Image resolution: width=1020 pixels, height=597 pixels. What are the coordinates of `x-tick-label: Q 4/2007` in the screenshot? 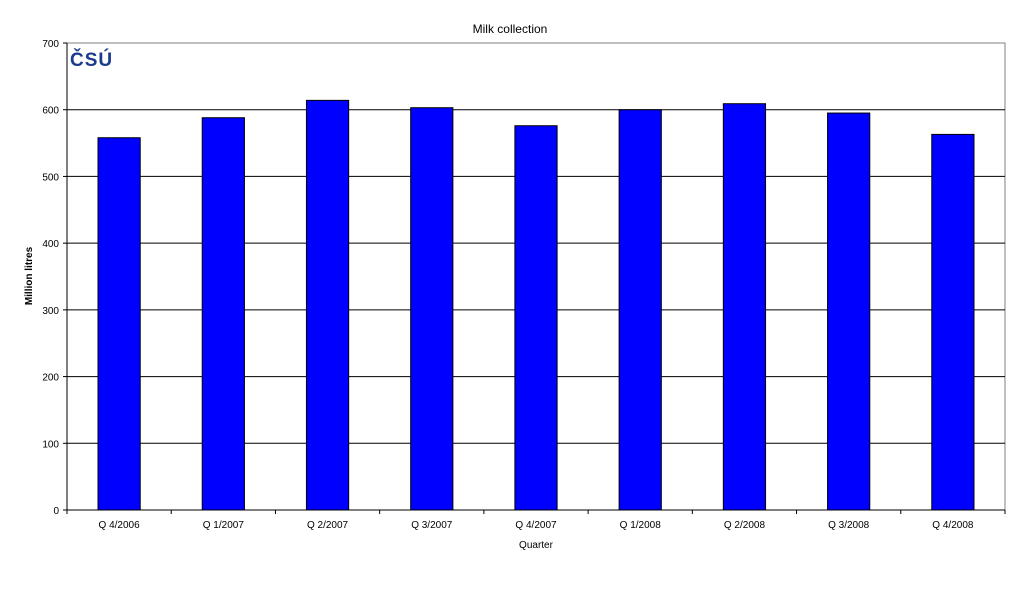 It's located at (536, 525).